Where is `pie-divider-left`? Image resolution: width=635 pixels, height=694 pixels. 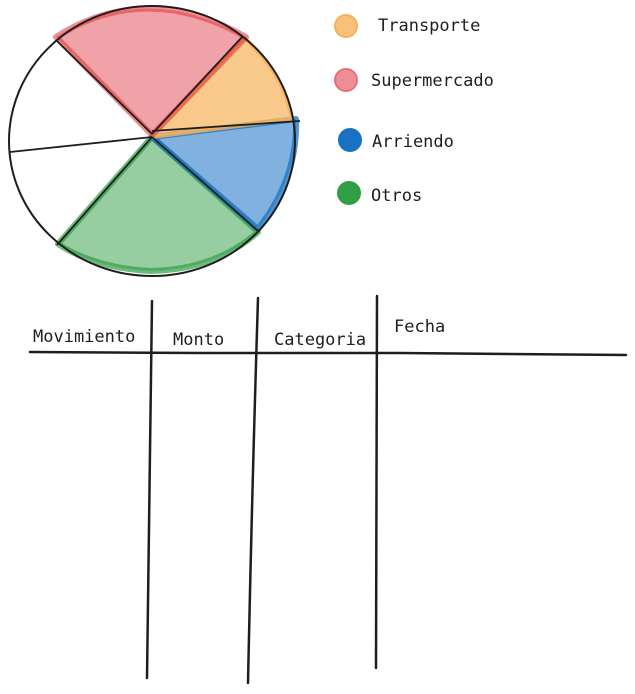
pie-divider-left is located at coordinates (81, 144).